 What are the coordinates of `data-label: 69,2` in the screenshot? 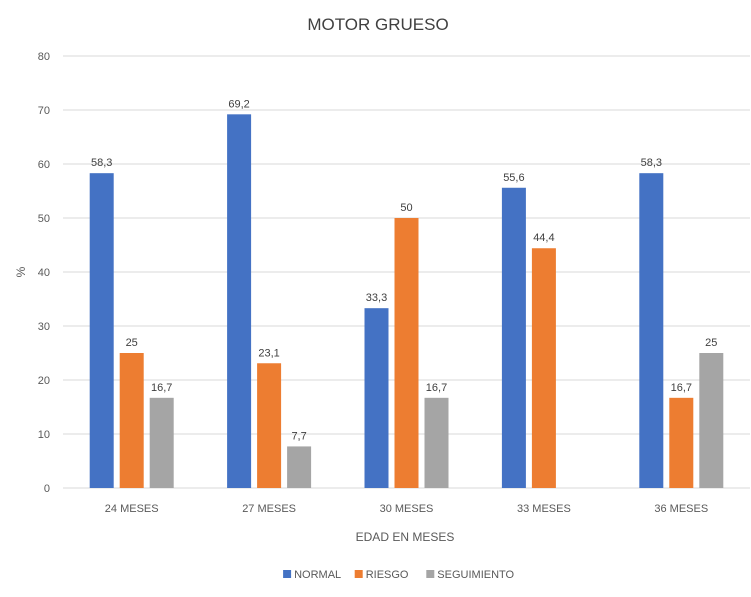 It's located at (238, 104).